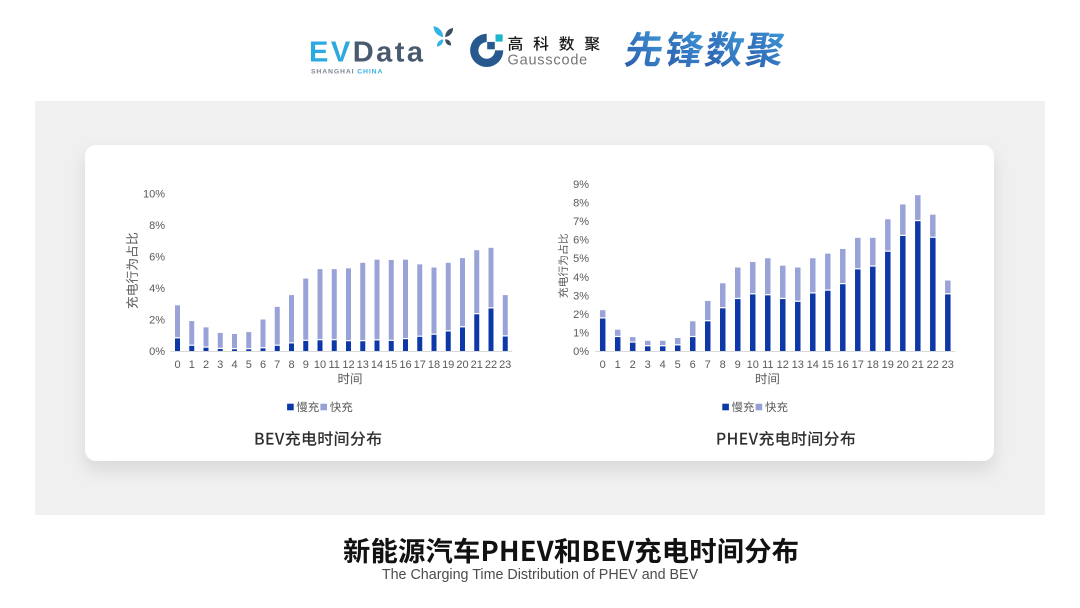 The image size is (1080, 608). What do you see at coordinates (367, 53) in the screenshot?
I see `svg-text: EVData` at bounding box center [367, 53].